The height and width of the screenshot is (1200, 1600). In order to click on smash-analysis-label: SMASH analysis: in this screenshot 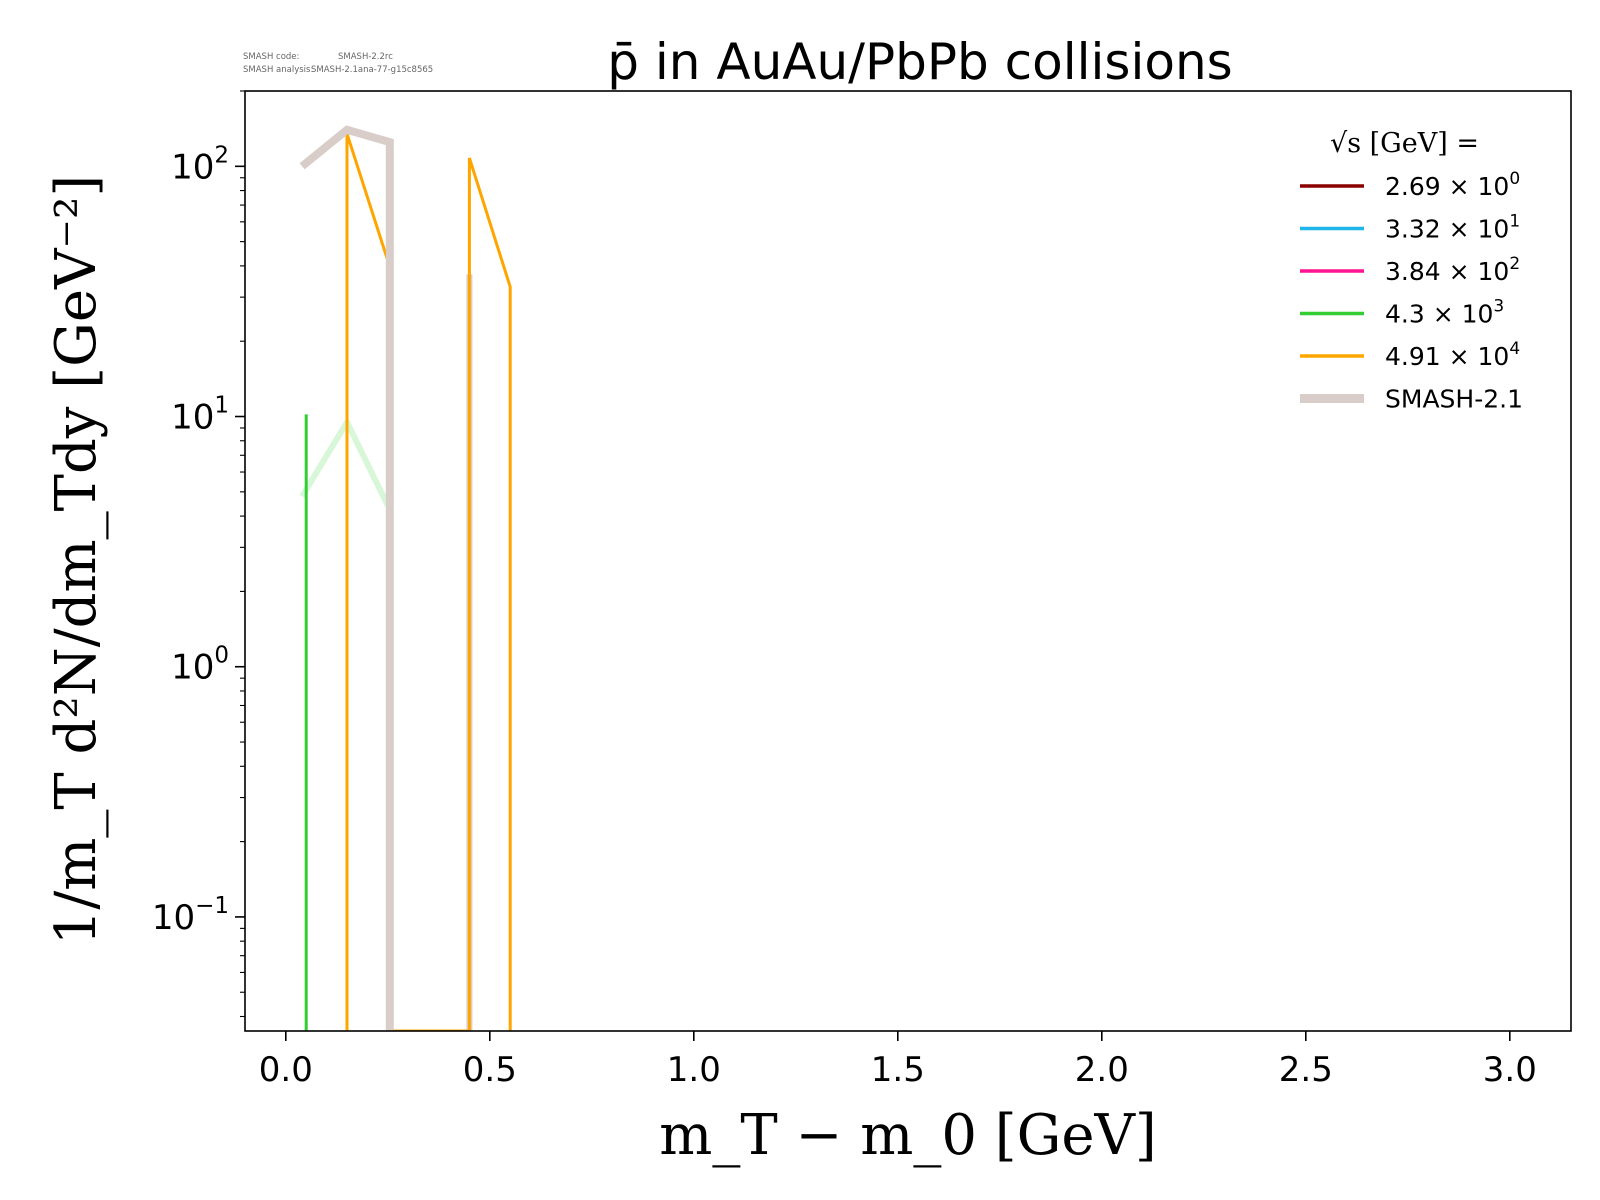, I will do `click(278, 70)`.